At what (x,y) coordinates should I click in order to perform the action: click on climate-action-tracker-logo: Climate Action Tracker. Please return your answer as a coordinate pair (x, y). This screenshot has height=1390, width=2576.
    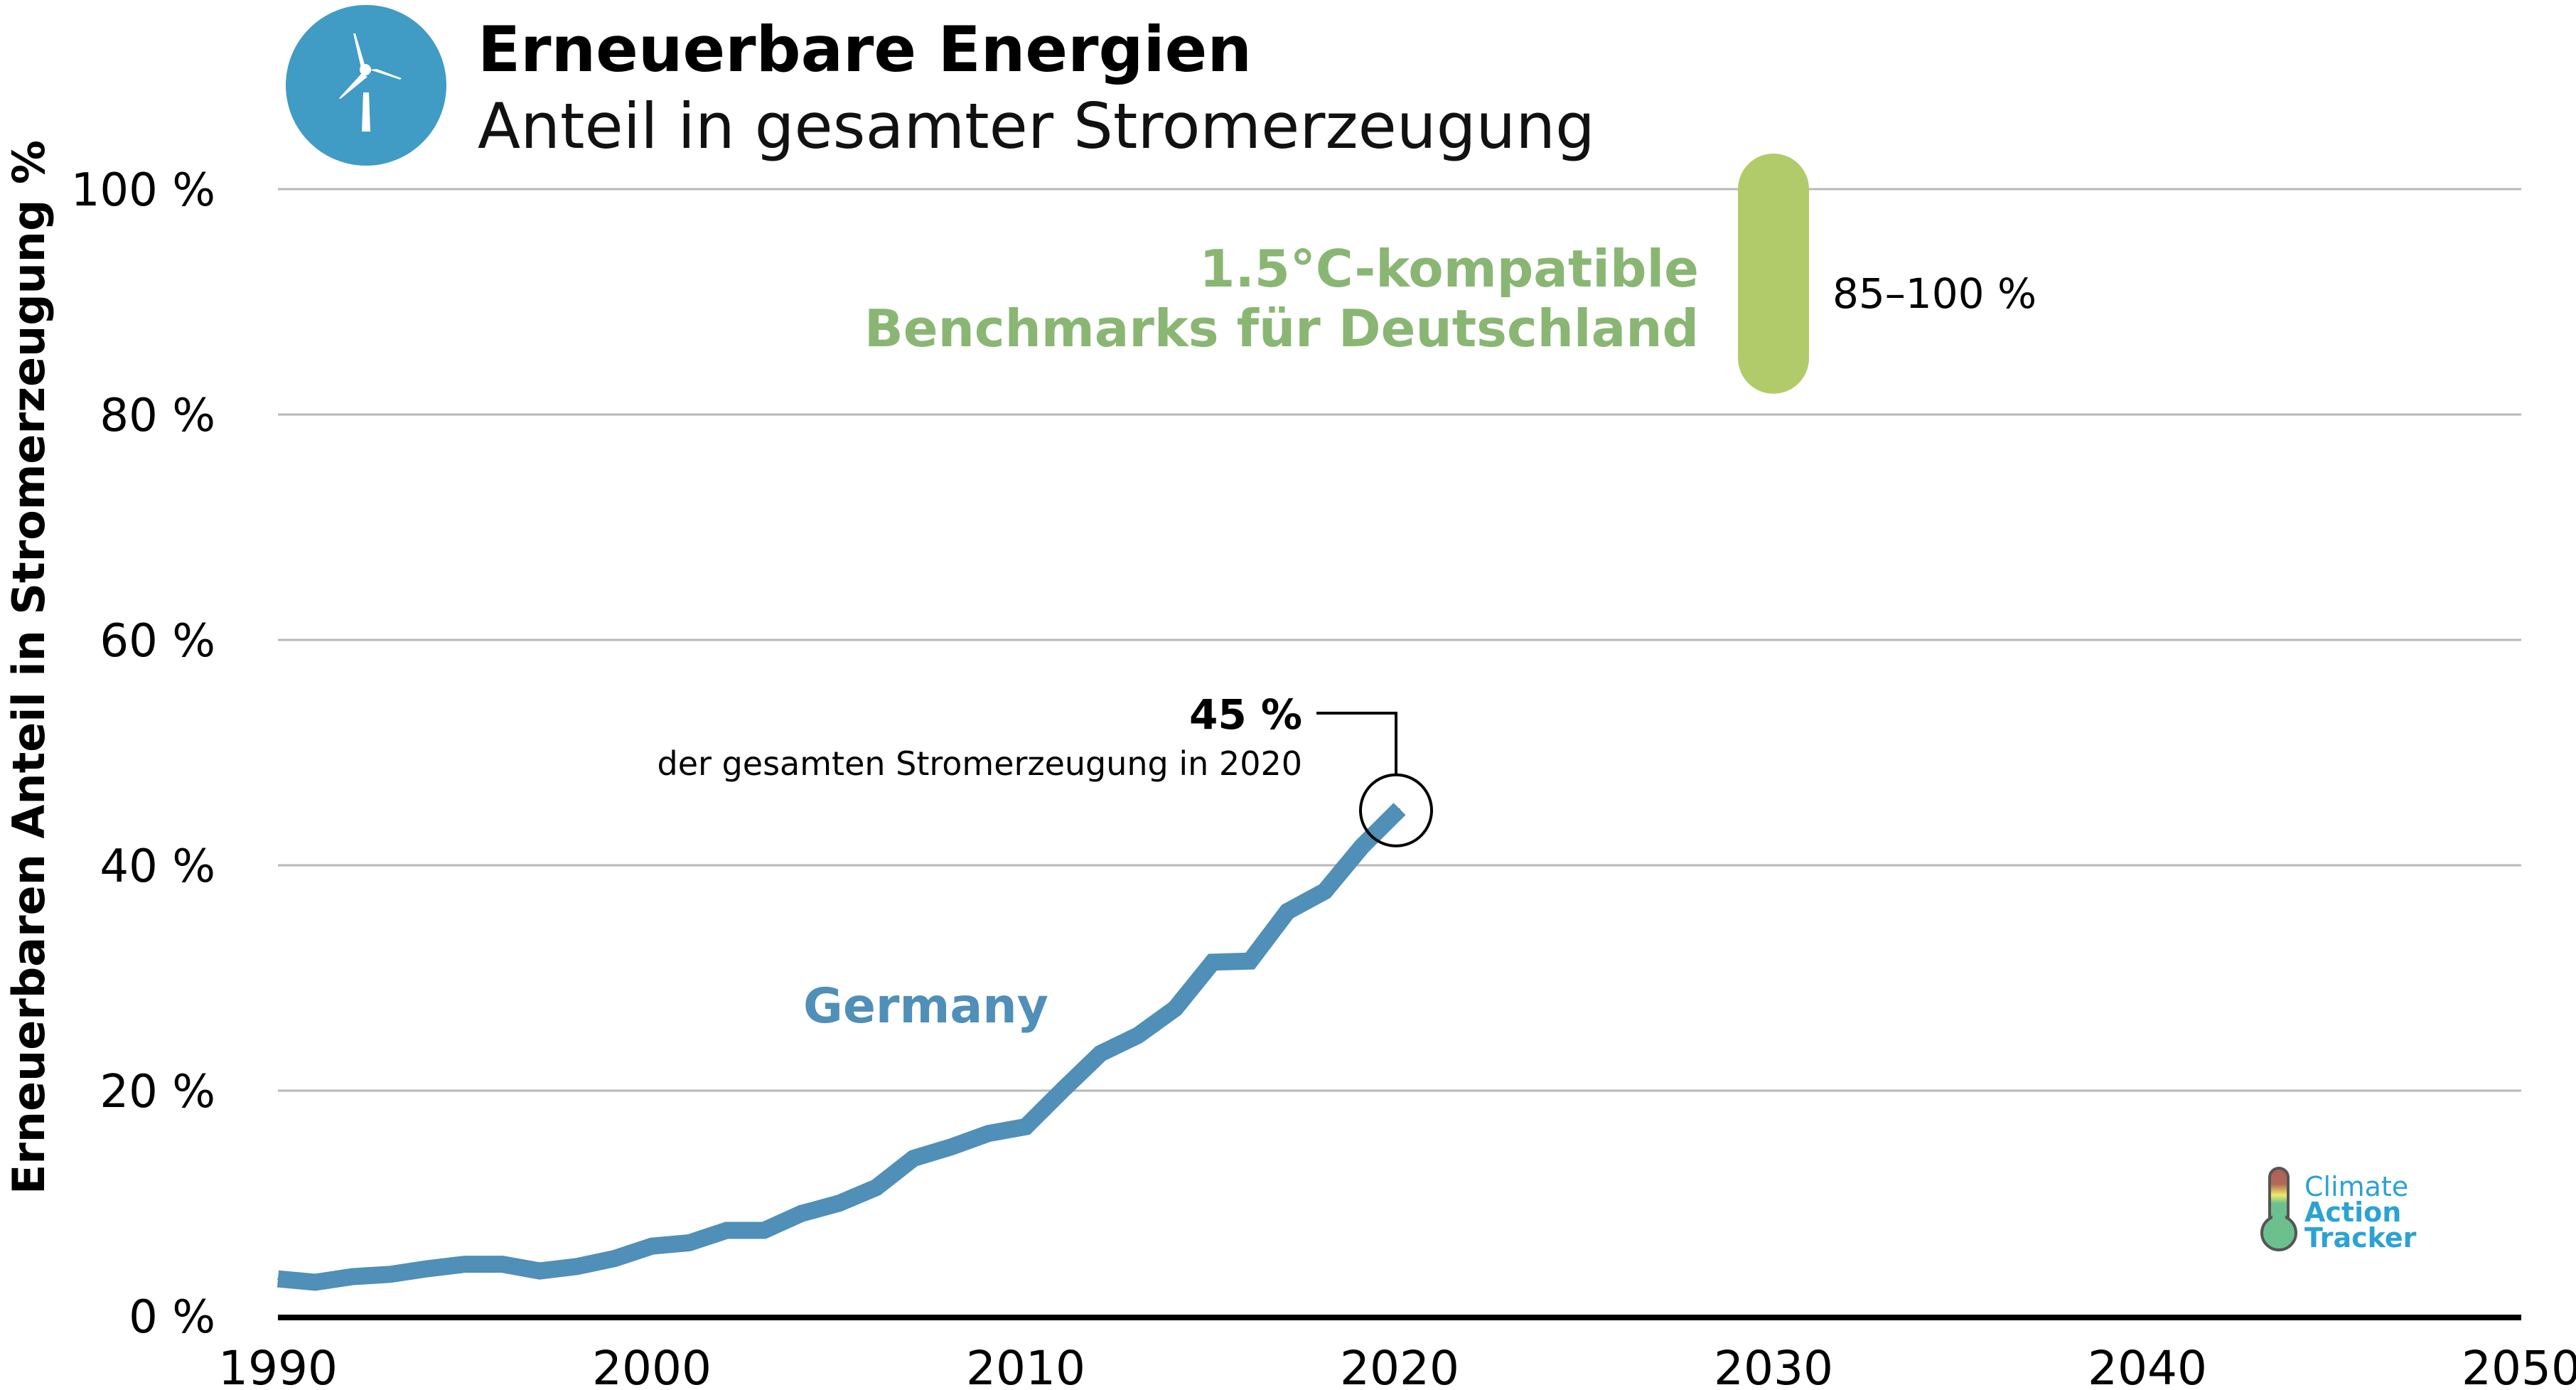
    Looking at the image, I should click on (2338, 1210).